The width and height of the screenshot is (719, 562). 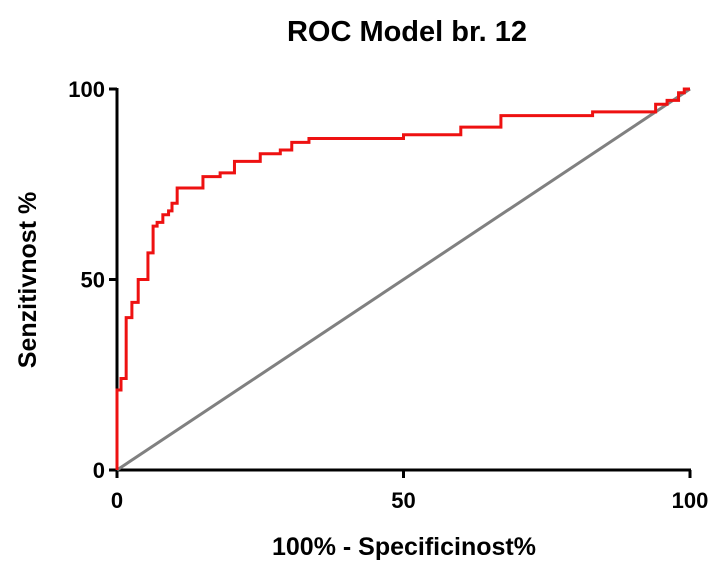 I want to click on y-tick-label: 50, so click(x=93, y=280).